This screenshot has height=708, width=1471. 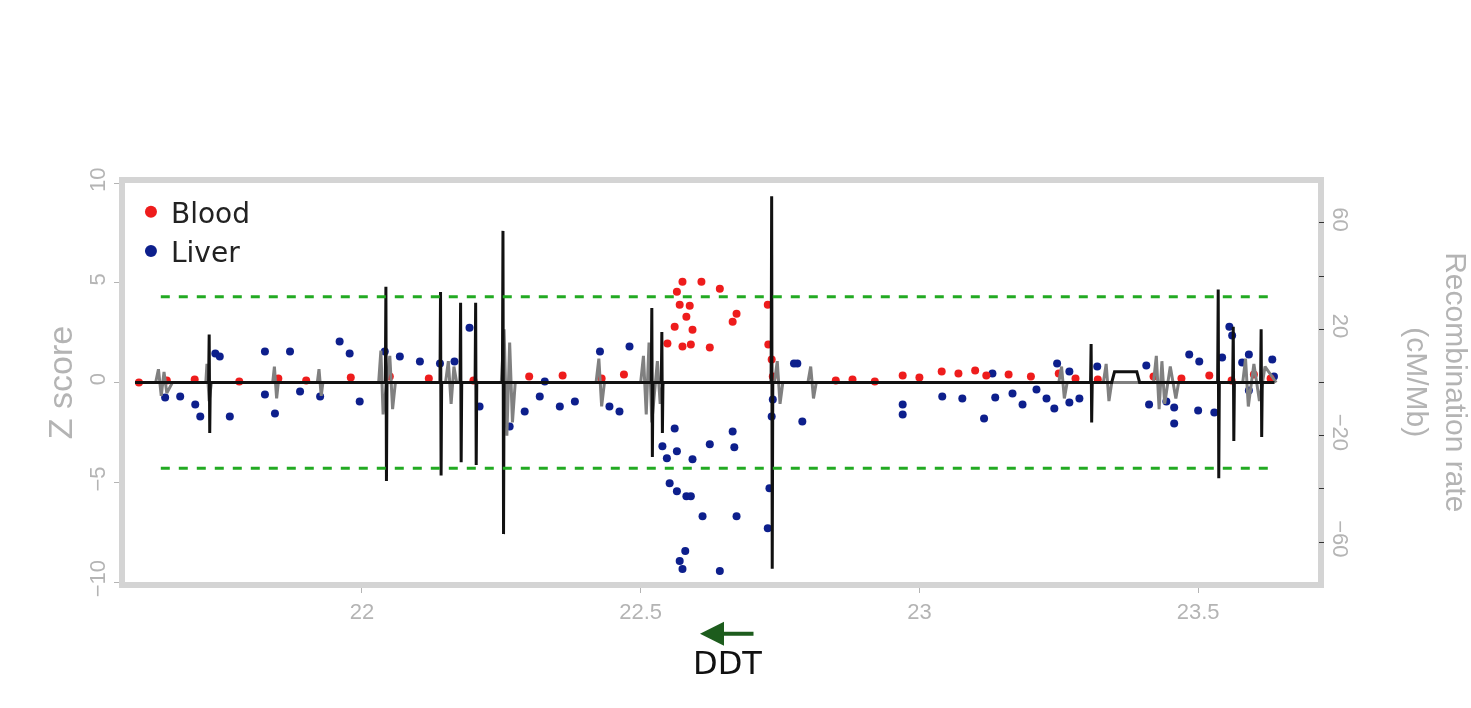 What do you see at coordinates (98, 179) in the screenshot?
I see `y-tick-label: 10` at bounding box center [98, 179].